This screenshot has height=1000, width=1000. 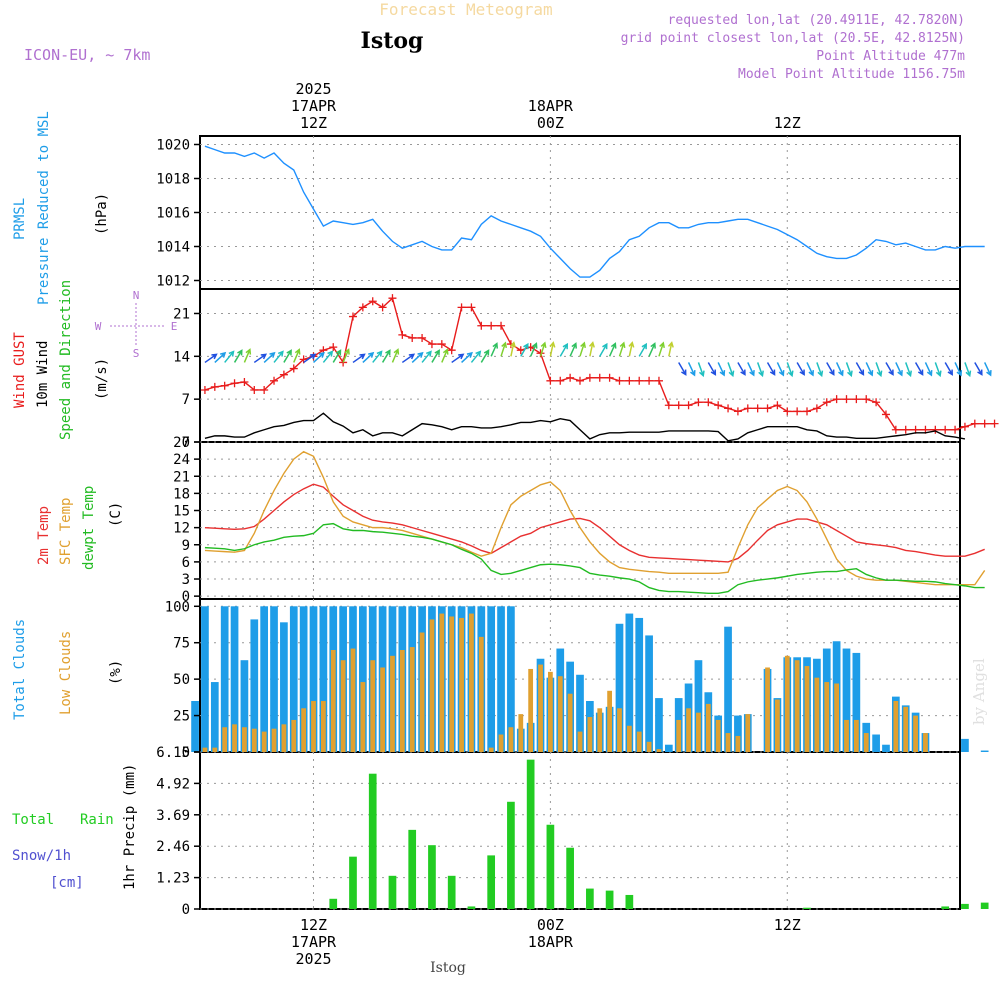 I want to click on time-label-bottom: 12Z, so click(x=313, y=925).